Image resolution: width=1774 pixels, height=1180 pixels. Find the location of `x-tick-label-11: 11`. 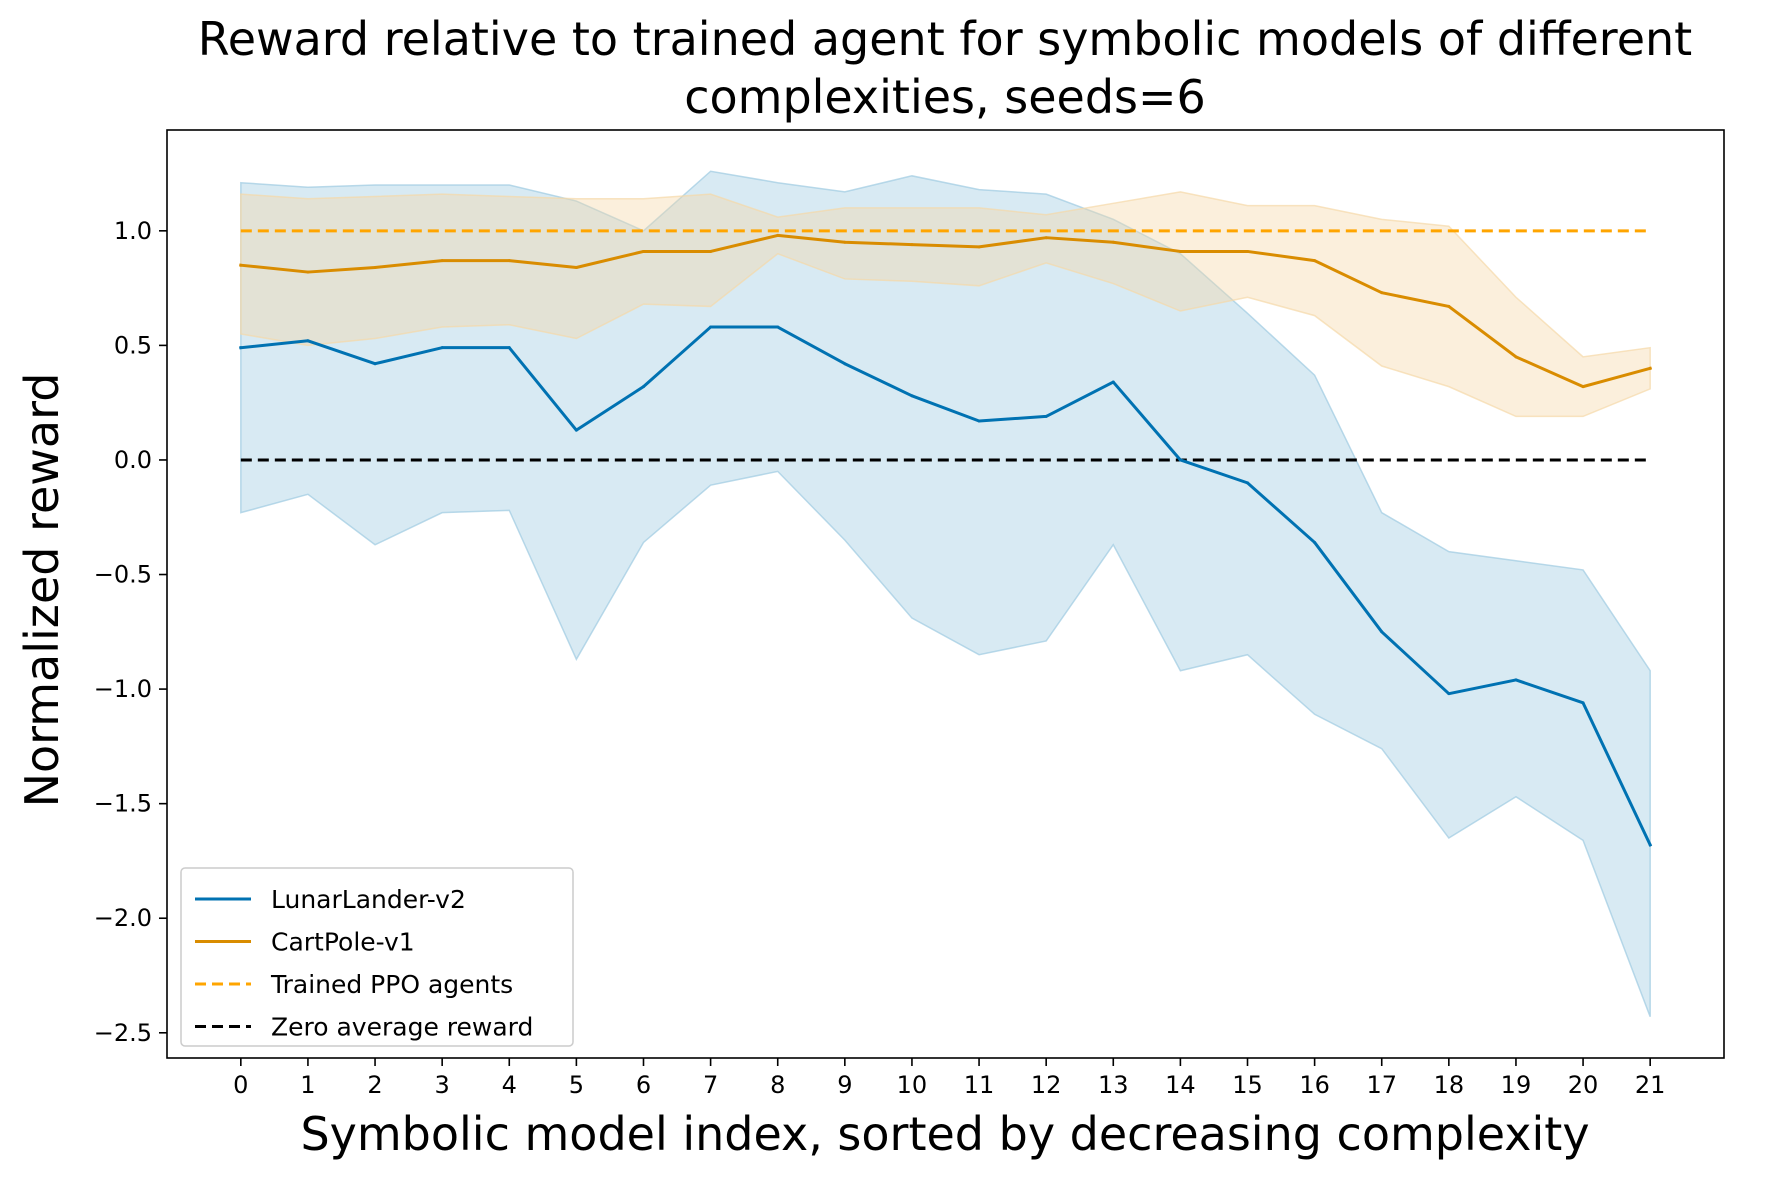

x-tick-label-11: 11 is located at coordinates (979, 1085).